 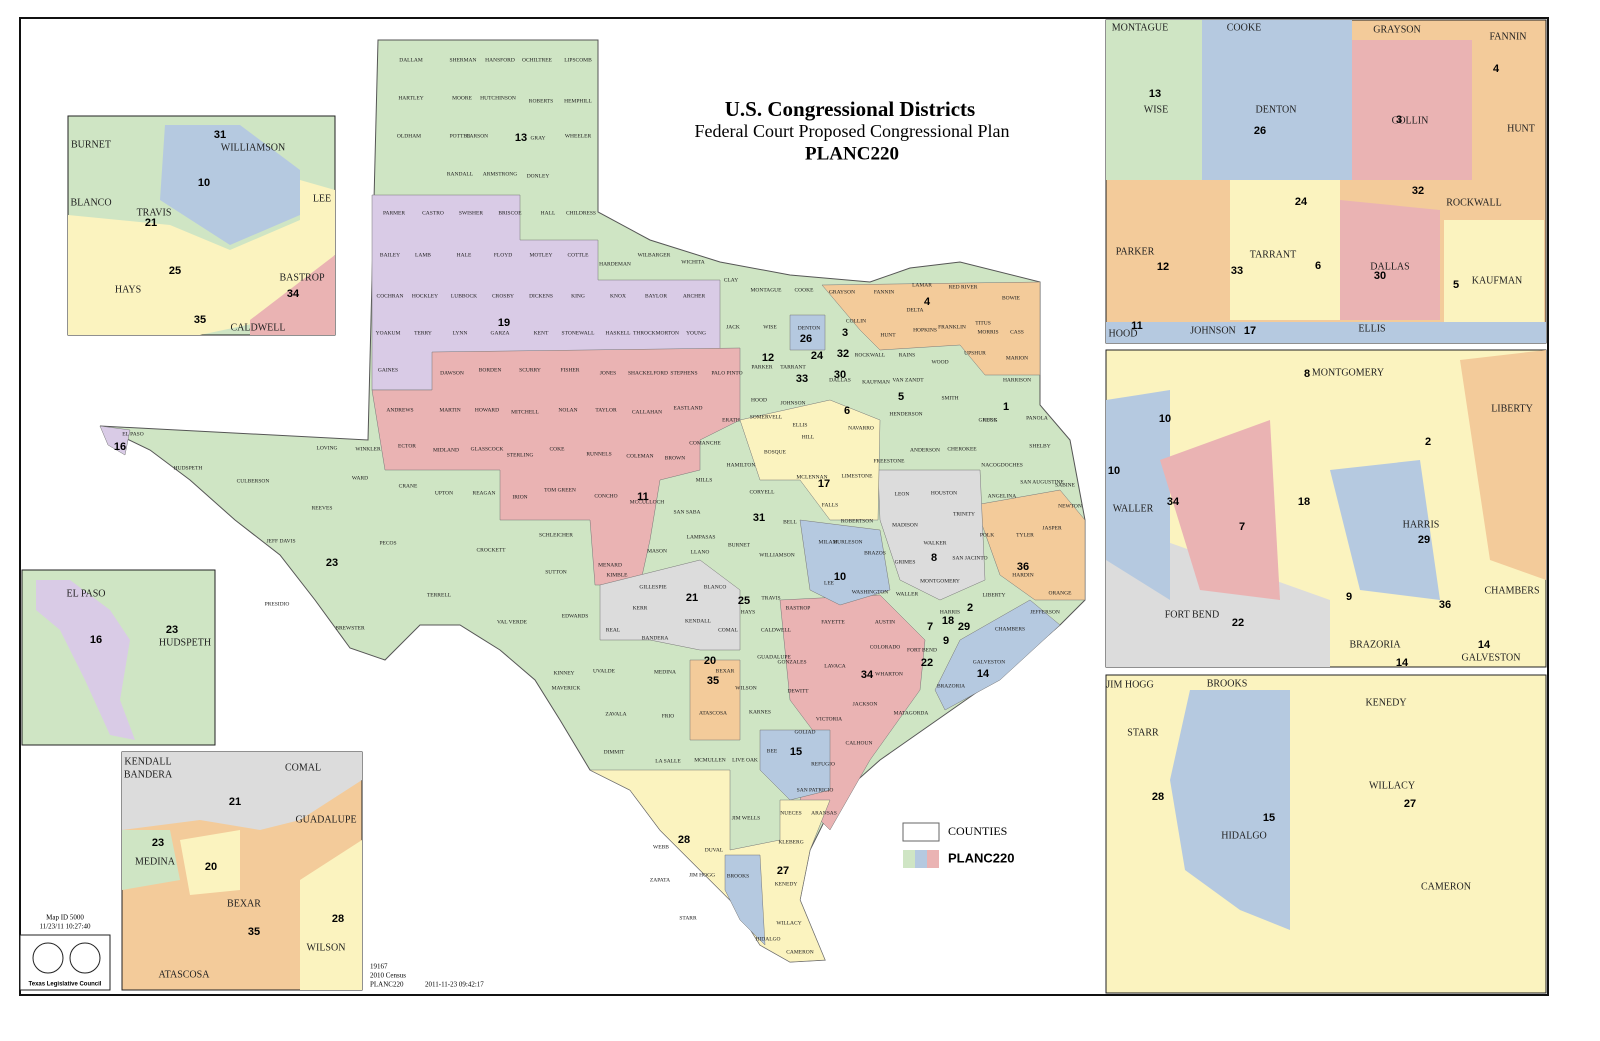 What do you see at coordinates (762, 367) in the screenshot?
I see `county-label: PARKER` at bounding box center [762, 367].